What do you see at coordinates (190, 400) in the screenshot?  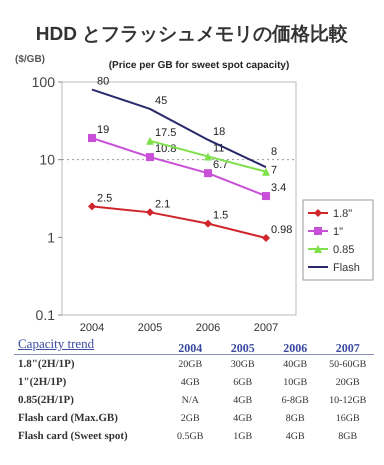 I see `text: N/A` at bounding box center [190, 400].